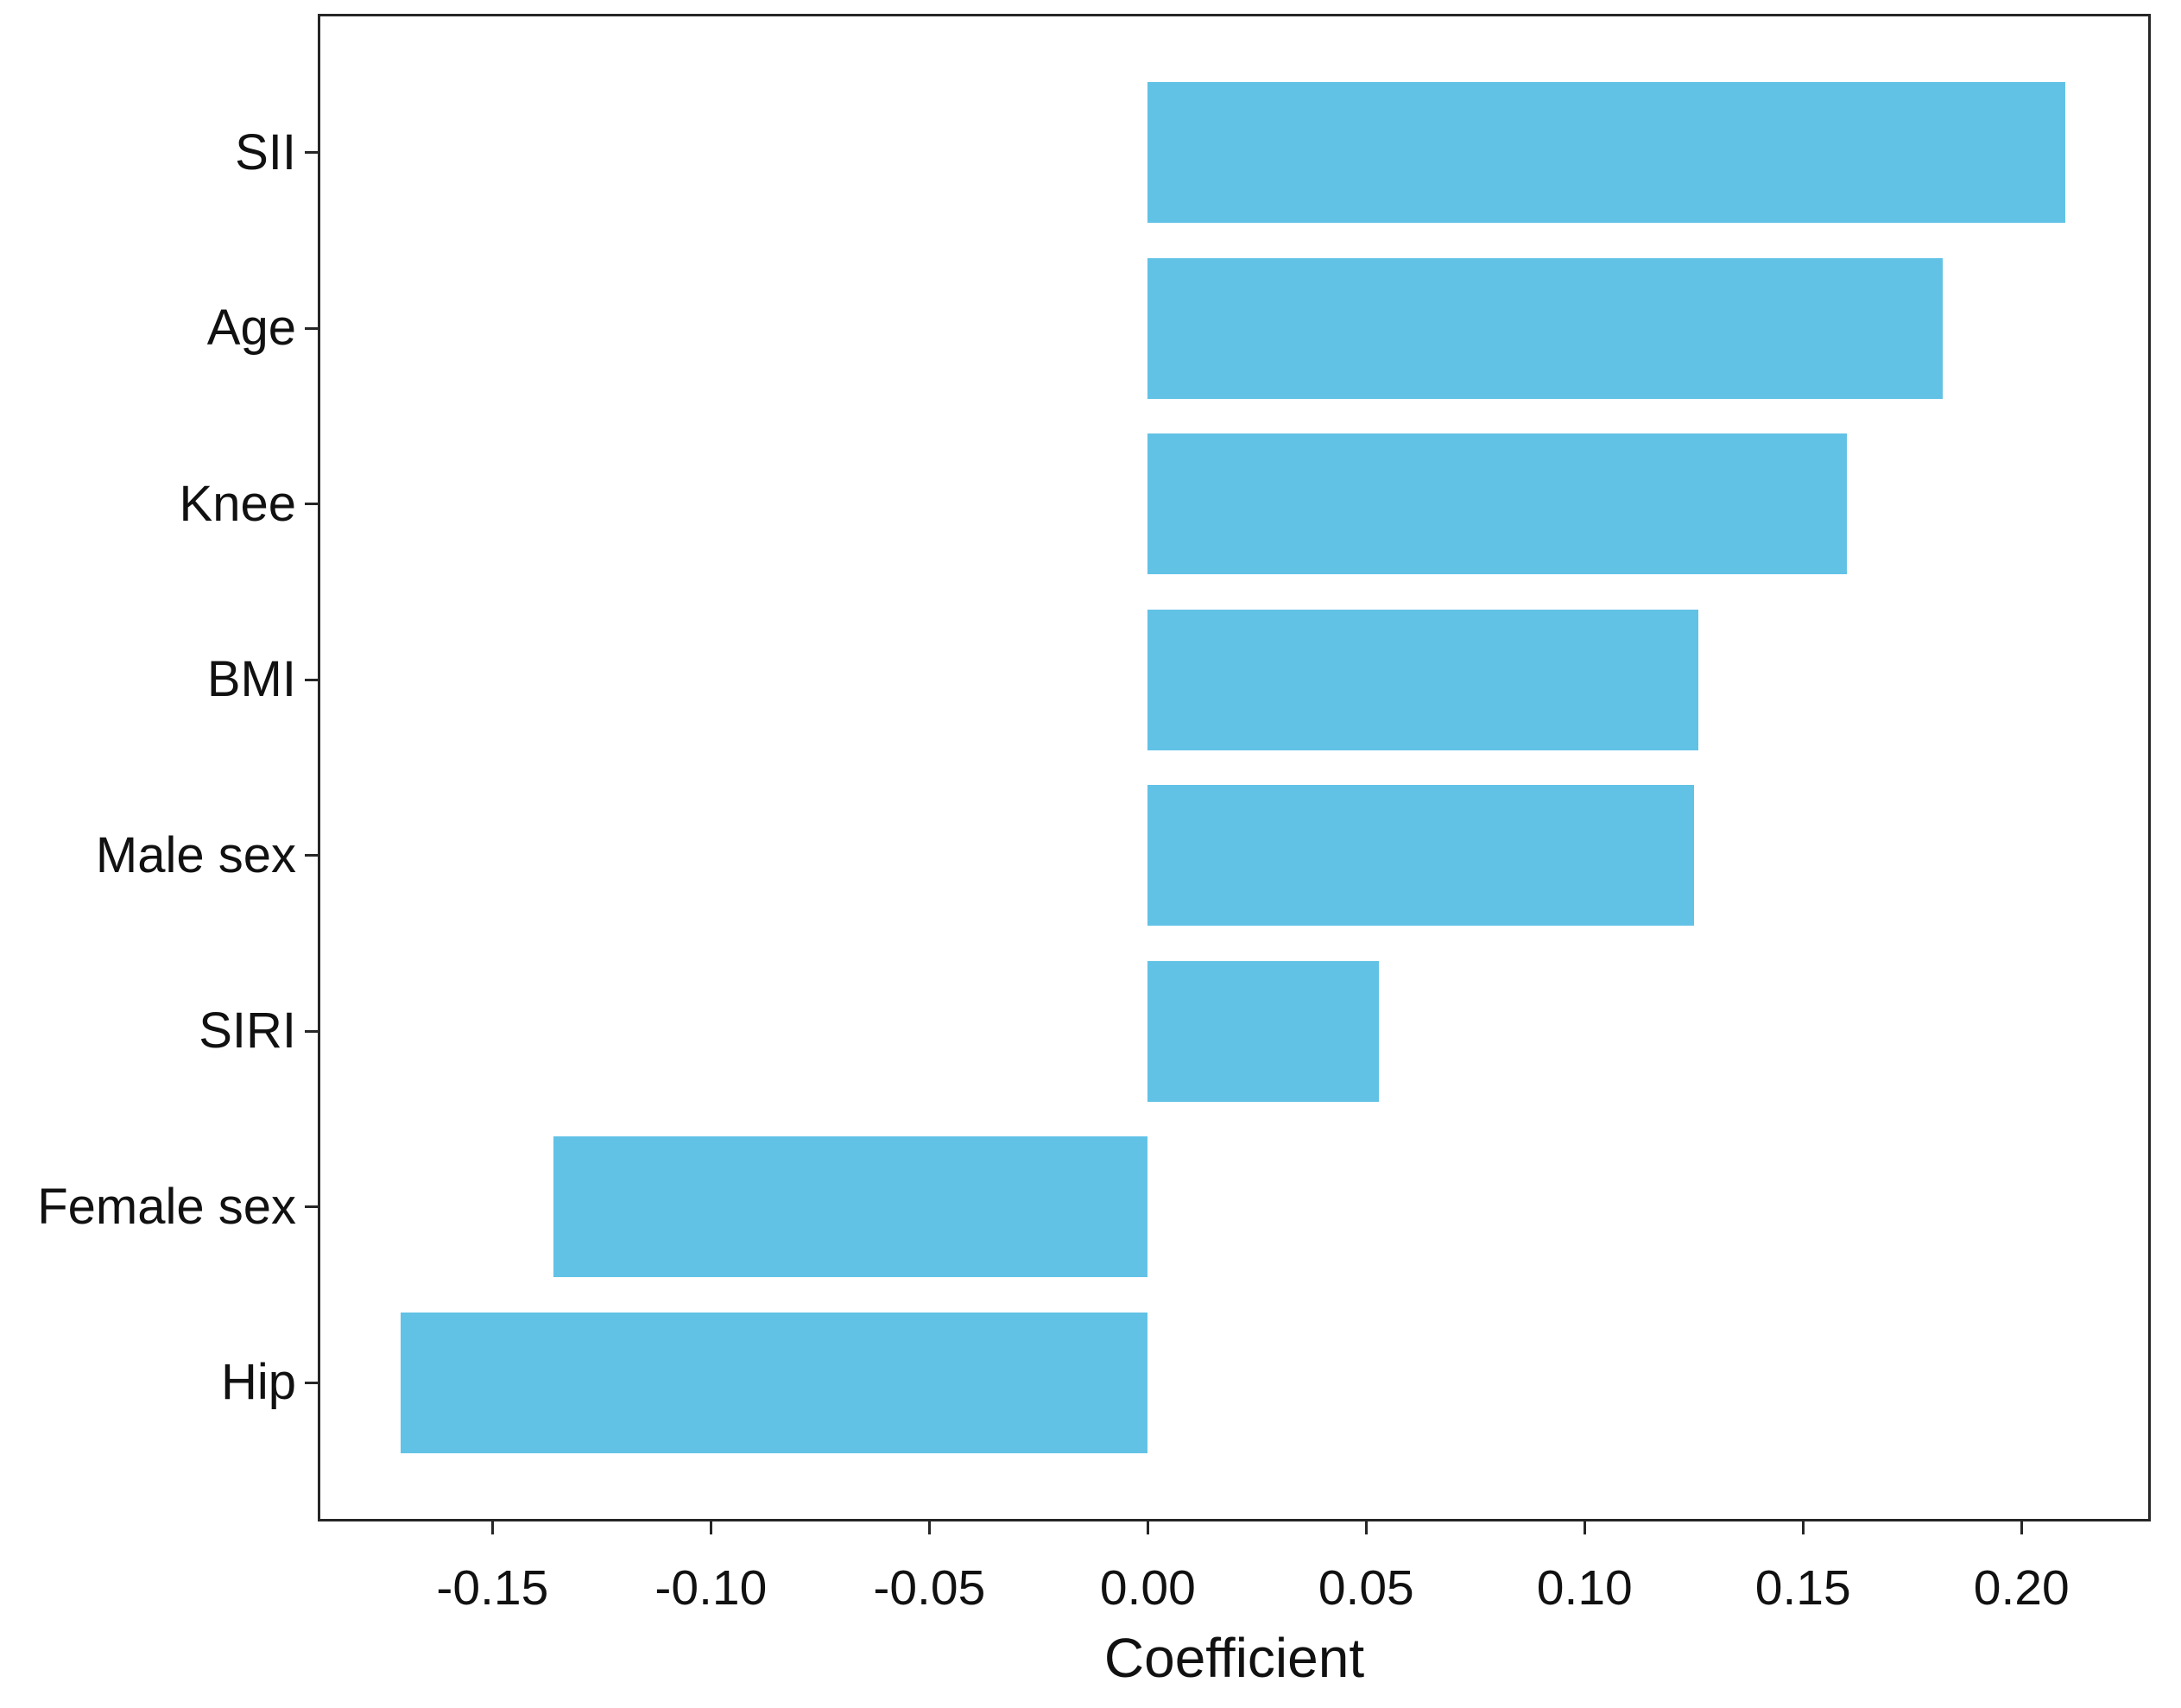 The height and width of the screenshot is (1708, 2181). I want to click on y-category-label: Male sex, so click(195, 854).